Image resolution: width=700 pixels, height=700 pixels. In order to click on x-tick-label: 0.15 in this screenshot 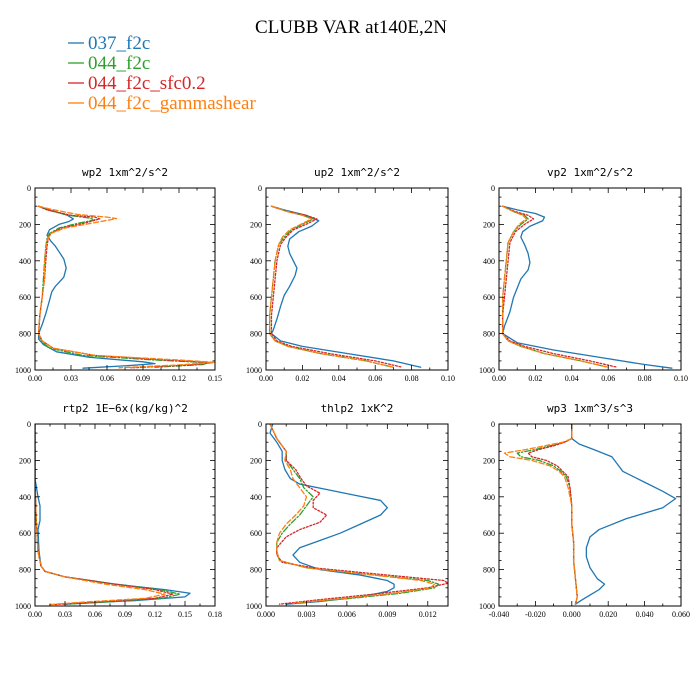, I will do `click(215, 378)`.